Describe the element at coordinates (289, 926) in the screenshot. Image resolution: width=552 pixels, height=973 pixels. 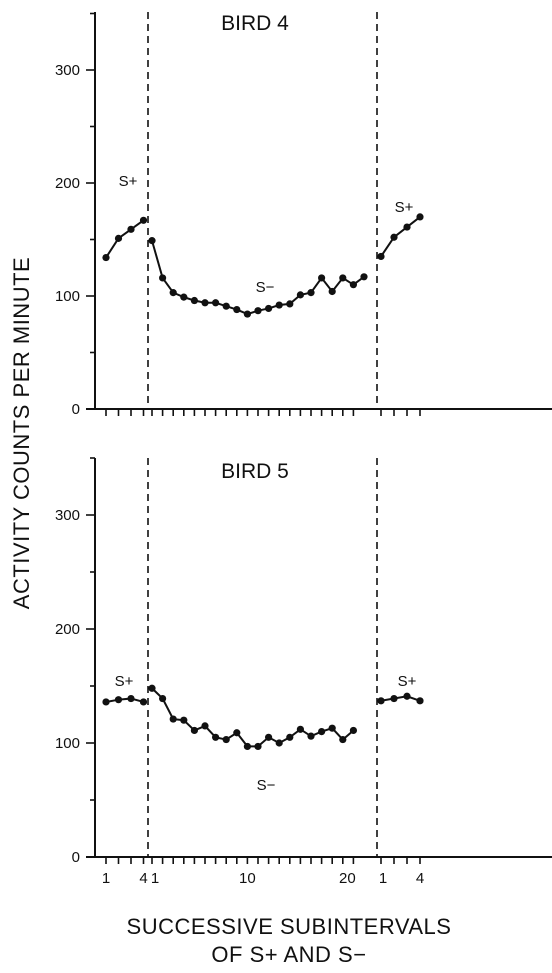
I see `x-axis-title-line-1: SUCCESSIVE SUBINTERVALS` at that location.